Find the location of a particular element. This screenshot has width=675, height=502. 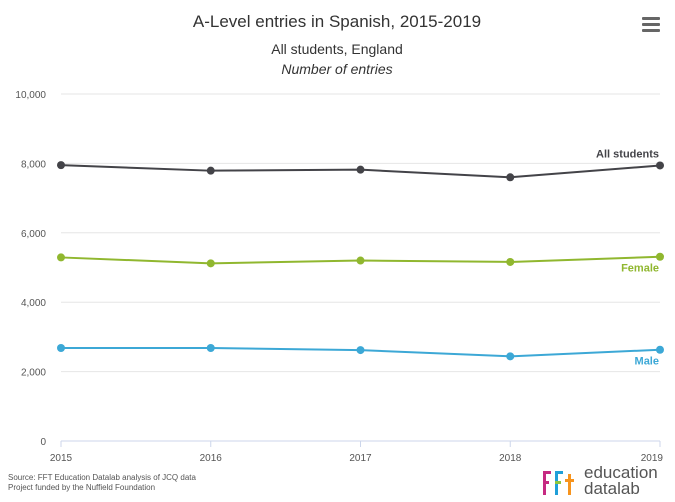

fft-logo-mark is located at coordinates (558, 483).